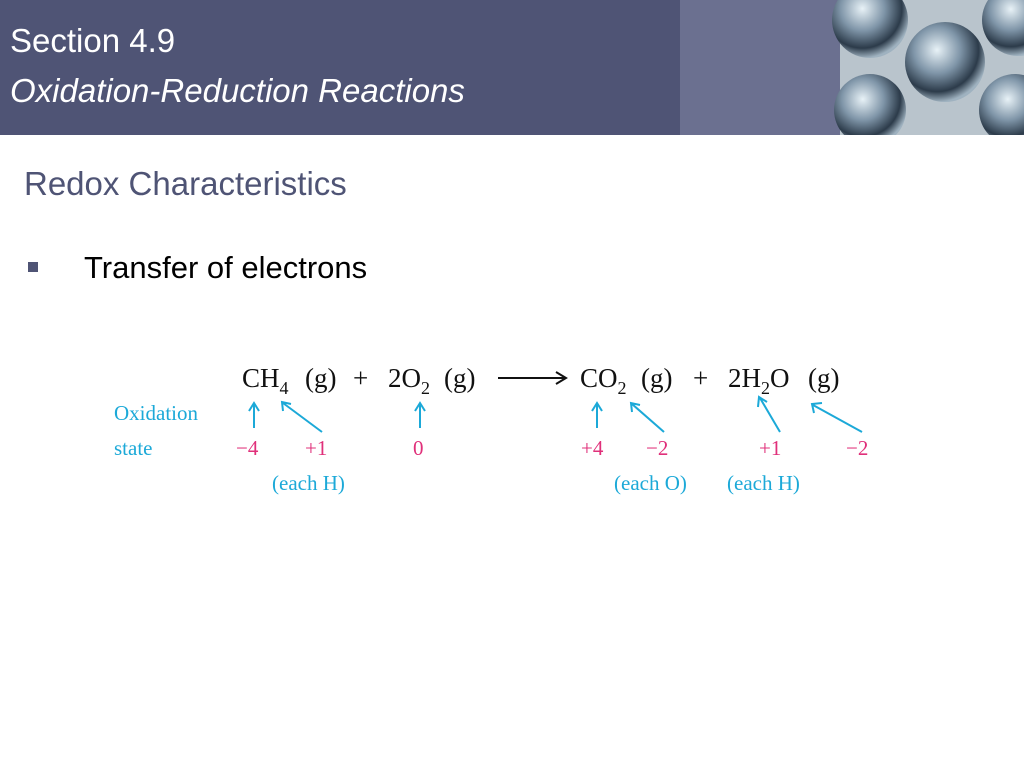 The image size is (1024, 768). What do you see at coordinates (237, 90) in the screenshot?
I see `section-title: Oxidation-Reduction Reactions` at bounding box center [237, 90].